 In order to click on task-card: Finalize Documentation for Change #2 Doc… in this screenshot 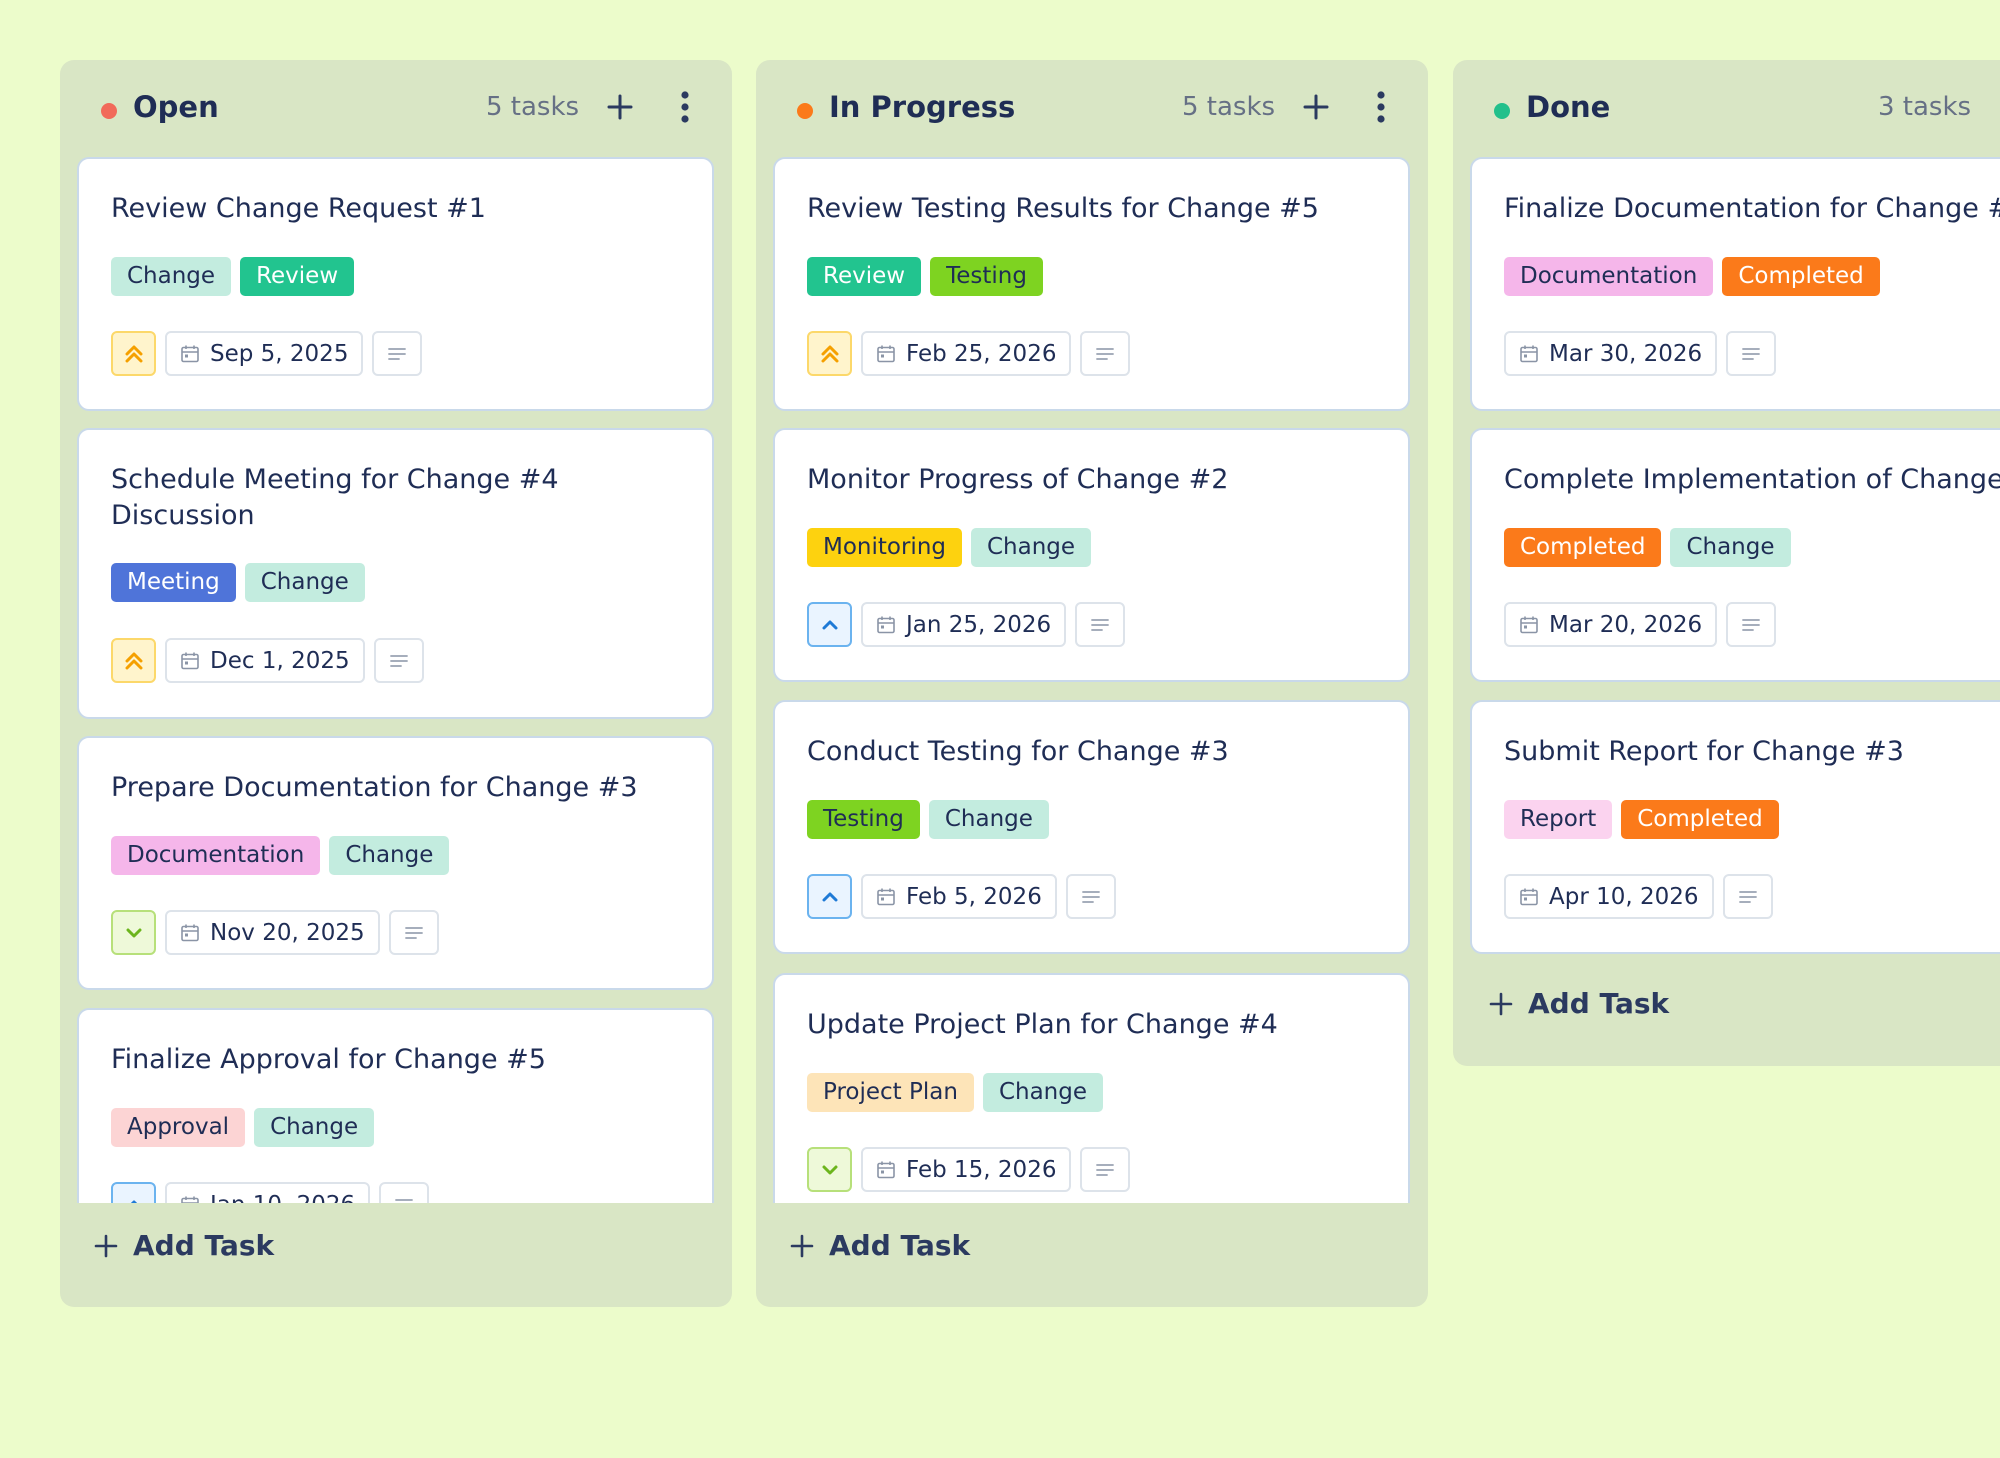, I will do `click(1735, 284)`.